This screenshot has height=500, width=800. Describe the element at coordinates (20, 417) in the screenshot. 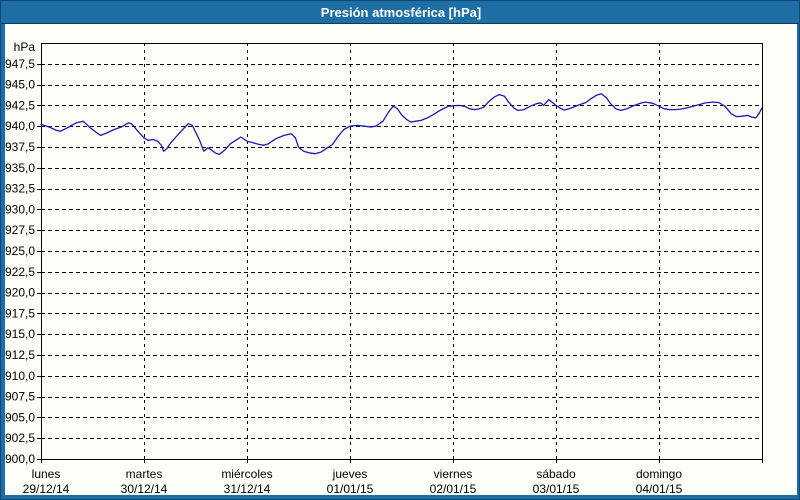

I see `y-tick-label: 905,0` at that location.